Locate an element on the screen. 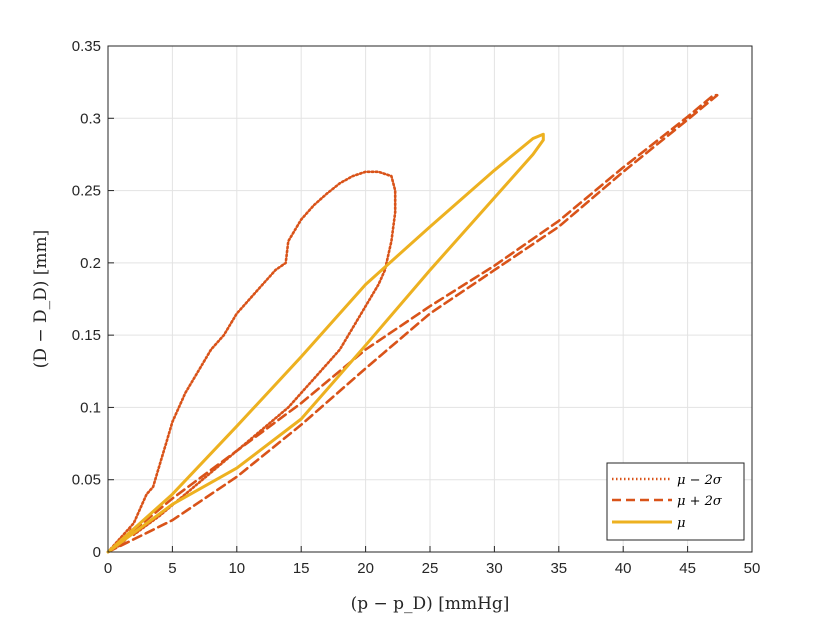 This screenshot has width=830, height=623. x-tick-label: 20 is located at coordinates (365, 568).